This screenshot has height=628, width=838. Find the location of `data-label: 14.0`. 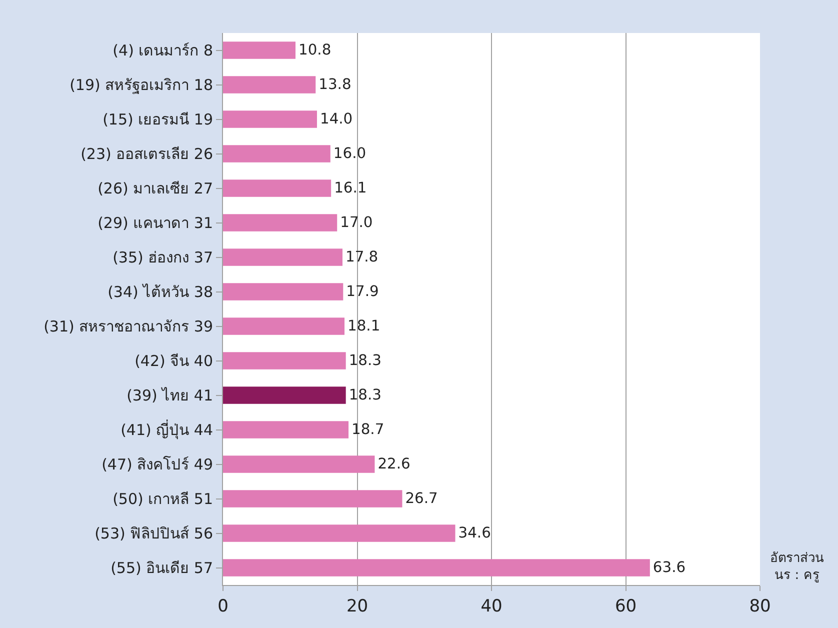

data-label: 14.0 is located at coordinates (336, 119).